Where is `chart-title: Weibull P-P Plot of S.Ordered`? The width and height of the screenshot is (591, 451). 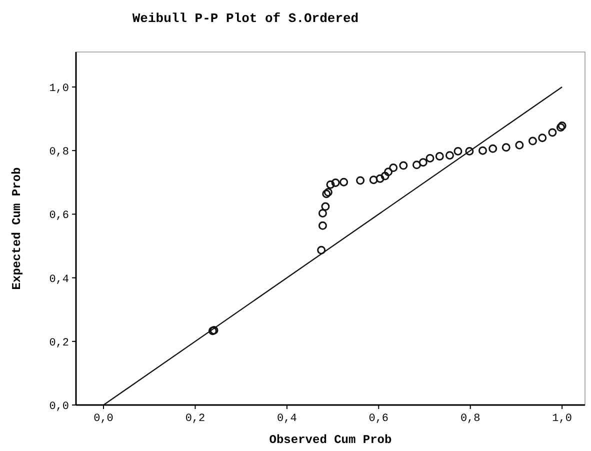 chart-title: Weibull P-P Plot of S.Ordered is located at coordinates (245, 18).